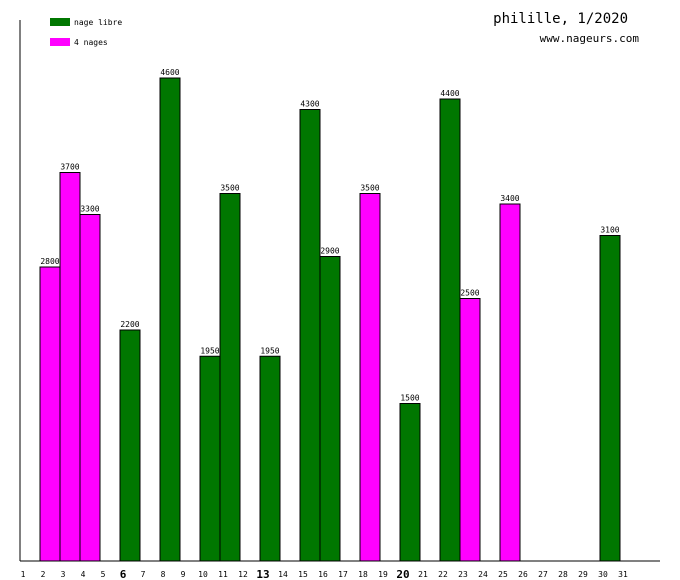  Describe the element at coordinates (449, 93) in the screenshot. I see `bar-value-label: 4400` at that location.